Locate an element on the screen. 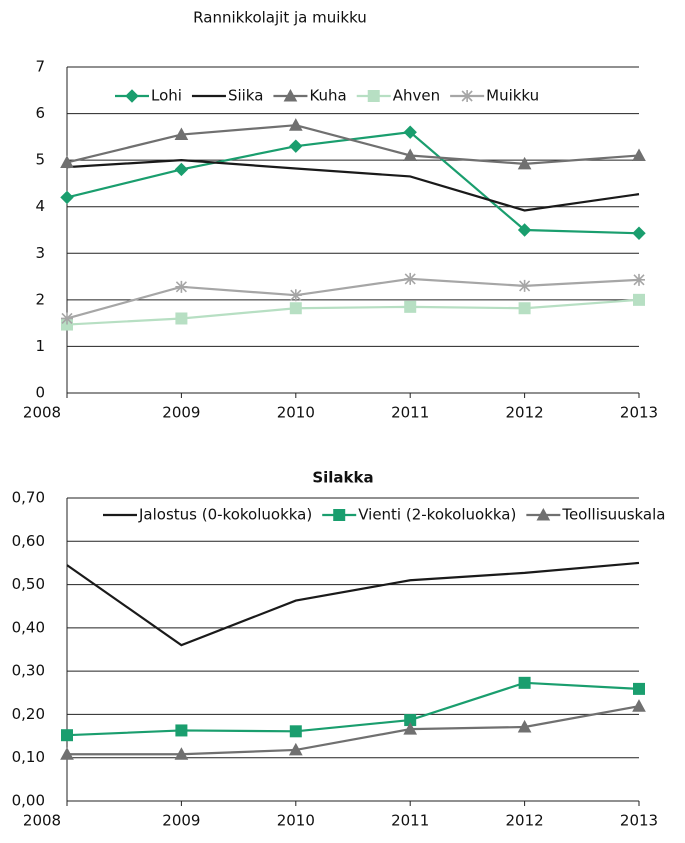 The width and height of the screenshot is (685, 843). chart-title: Rannikkolajit ja muikku is located at coordinates (280, 18).